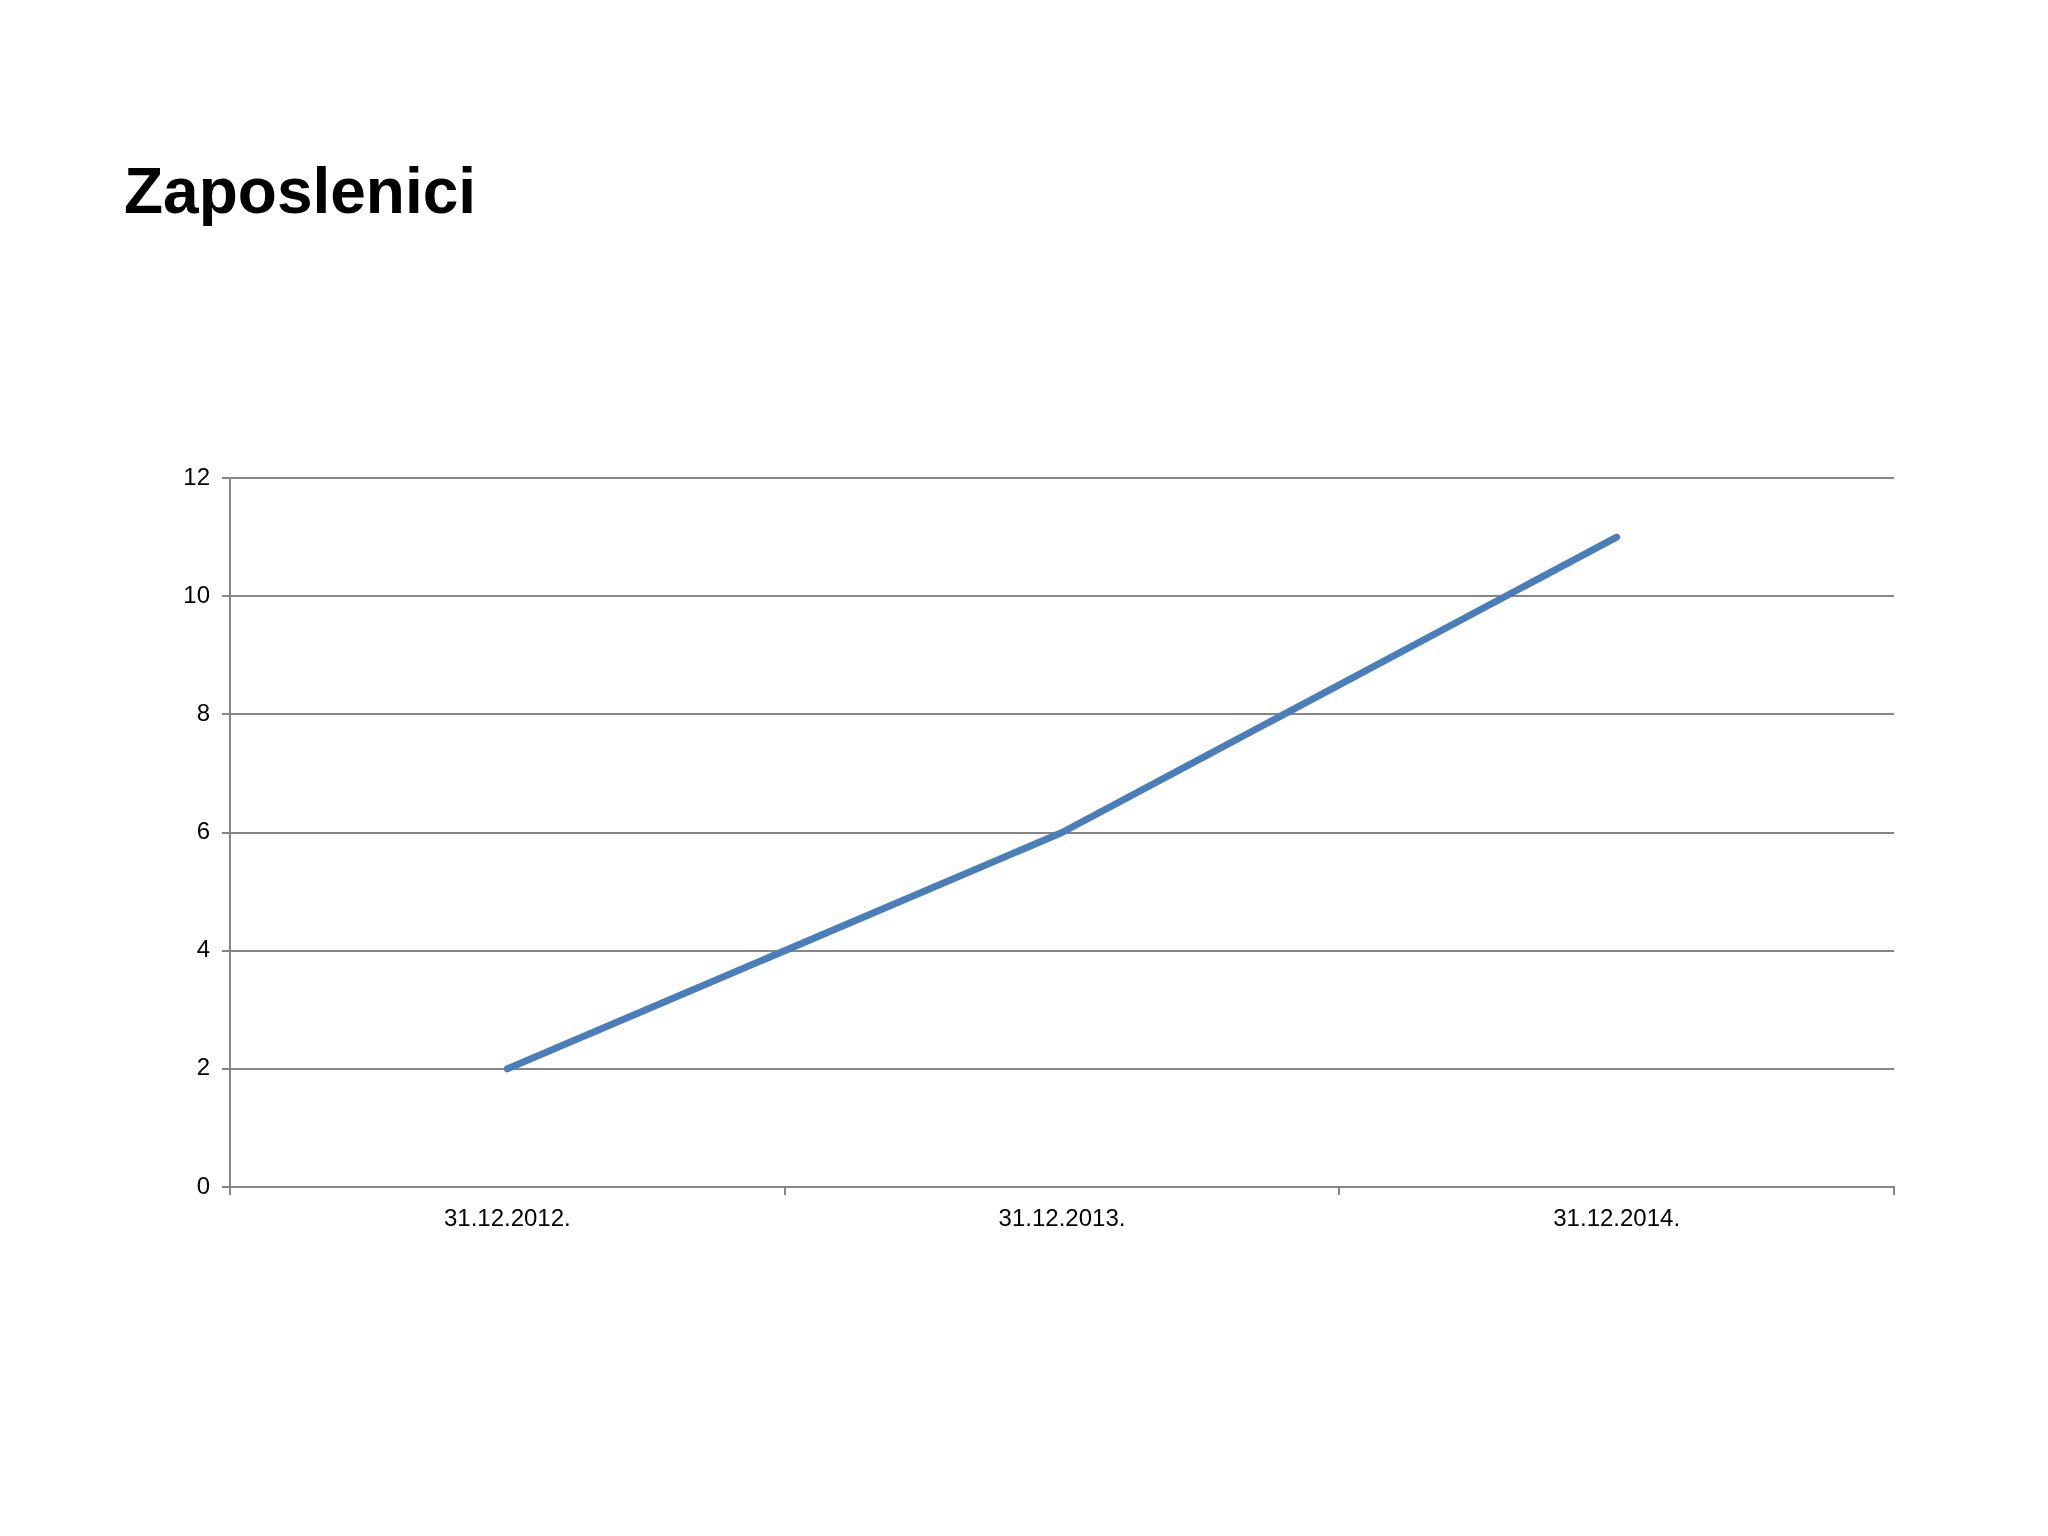 This screenshot has height=1536, width=2048. Describe the element at coordinates (1062, 1218) in the screenshot. I see `x-tick-label: 31.12.2013.` at that location.